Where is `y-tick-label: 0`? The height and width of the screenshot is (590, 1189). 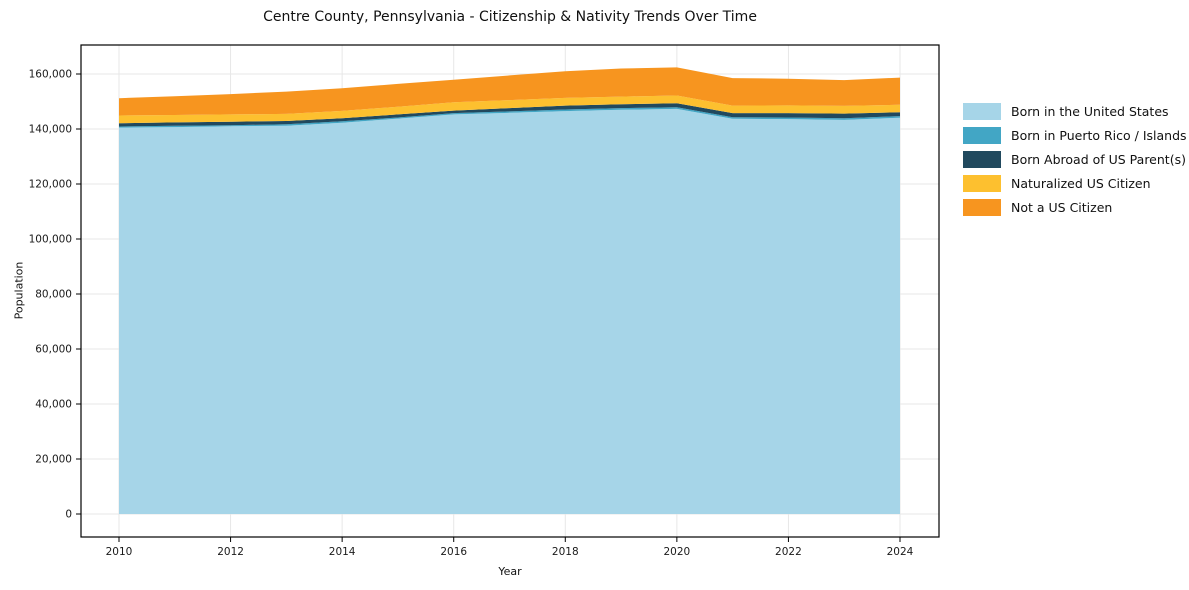
y-tick-label: 0 is located at coordinates (68, 515).